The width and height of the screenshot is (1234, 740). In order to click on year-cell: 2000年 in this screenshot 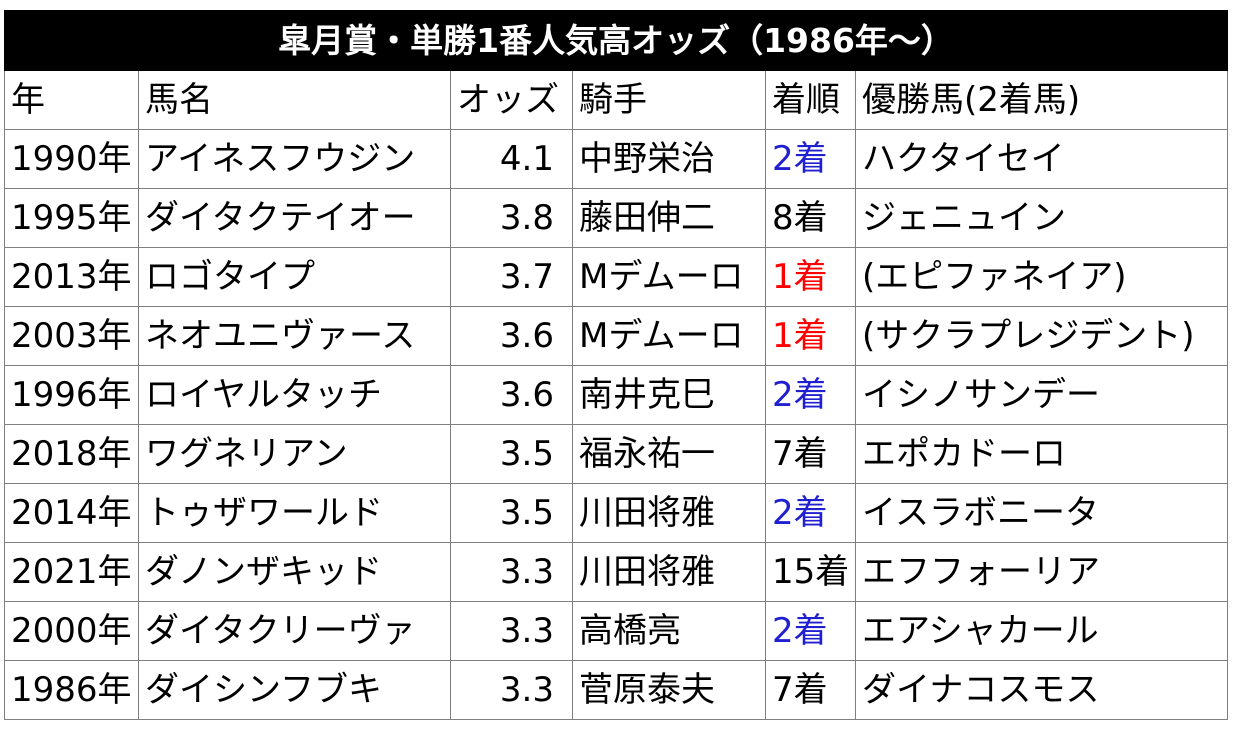, I will do `click(71, 631)`.